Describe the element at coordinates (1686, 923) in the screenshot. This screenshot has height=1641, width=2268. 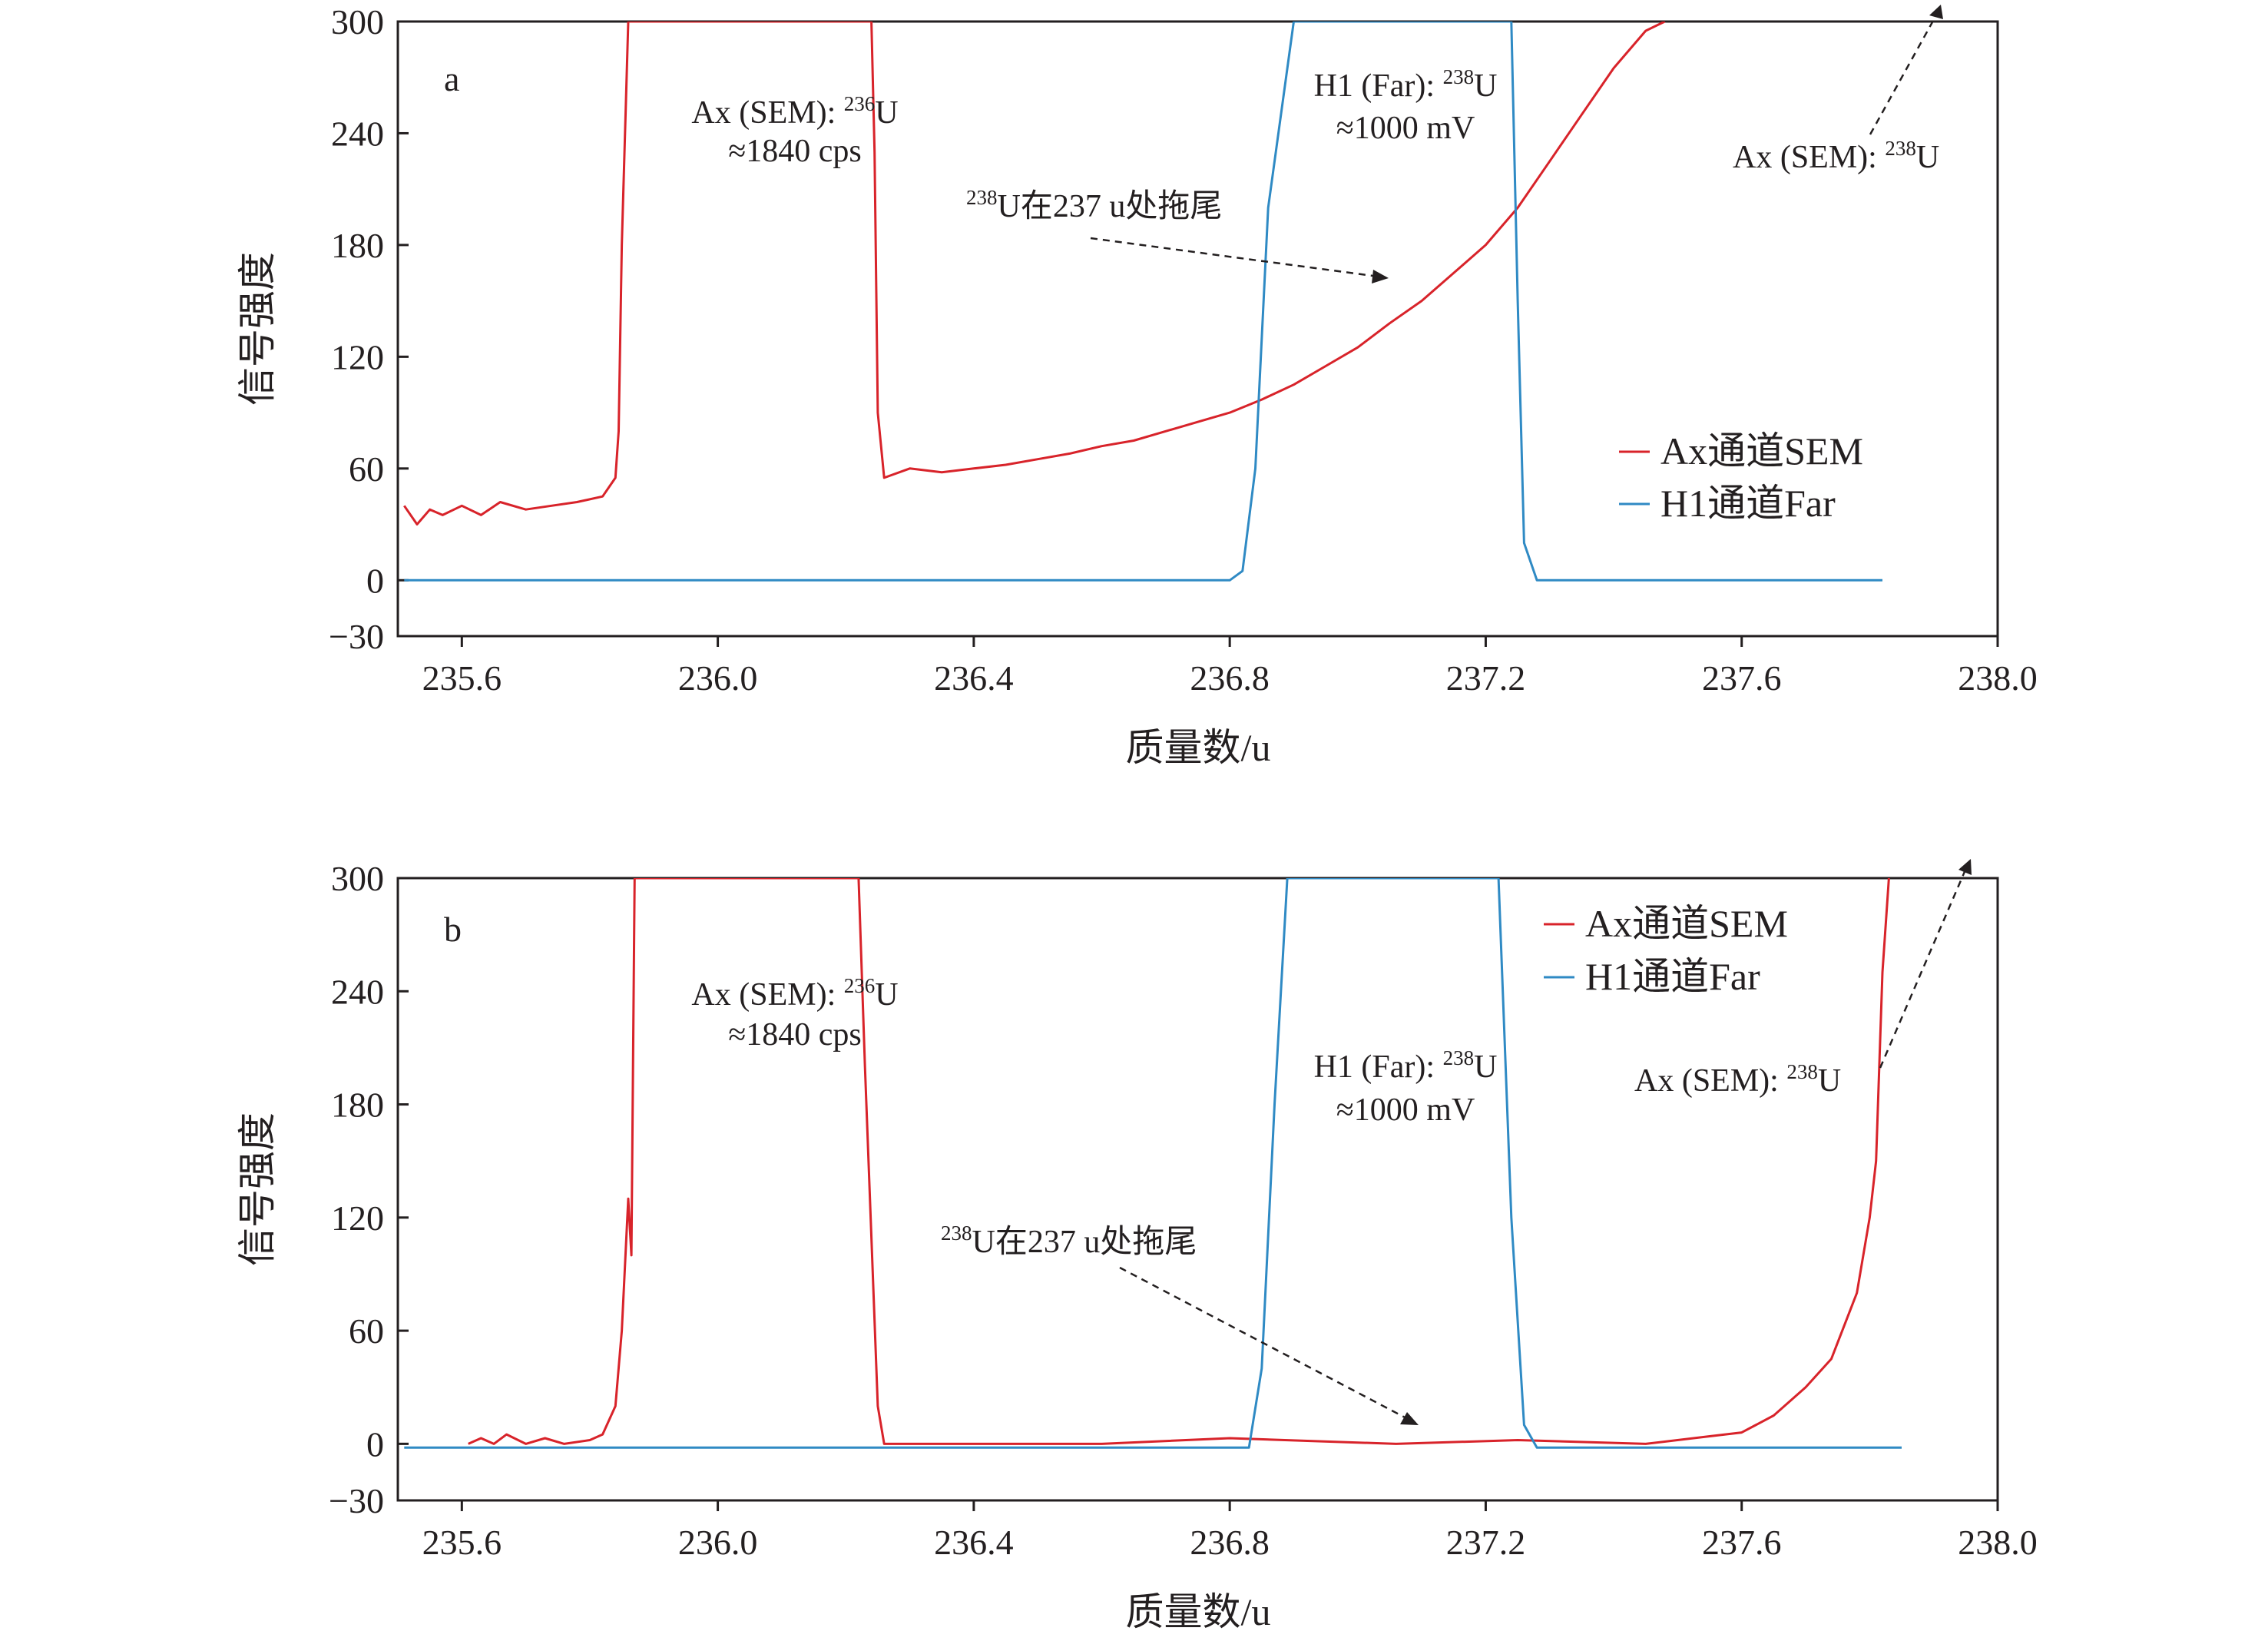
I see `legend-label-ax-b: Ax通道SEM` at that location.